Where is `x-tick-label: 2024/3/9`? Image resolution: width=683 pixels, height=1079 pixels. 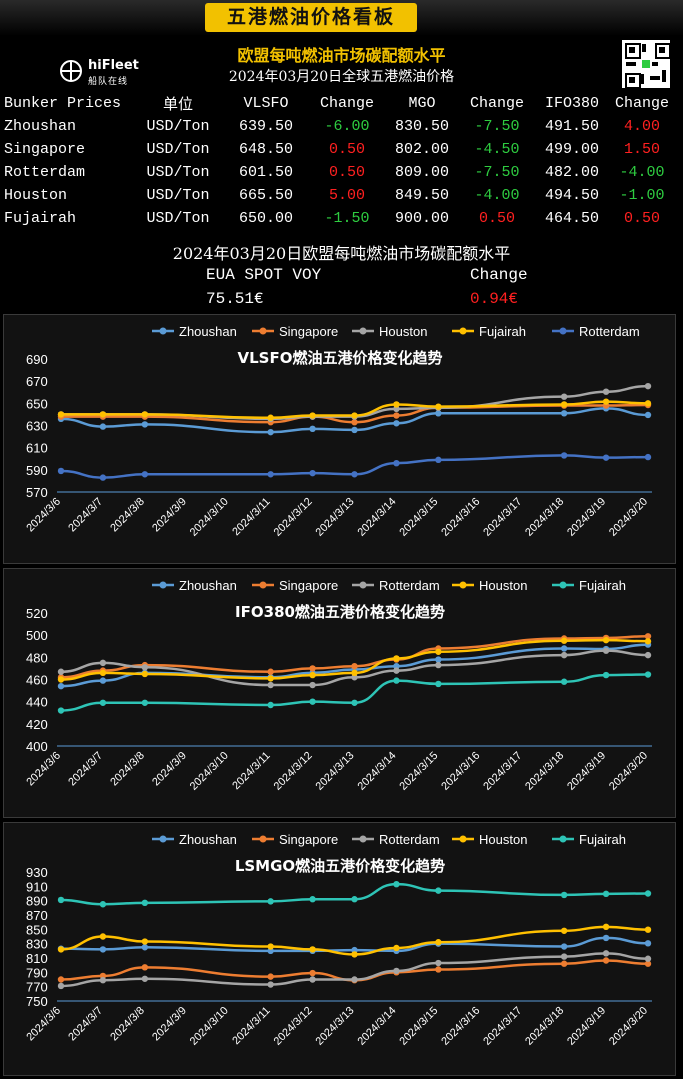
x-tick-label: 2024/3/9 is located at coordinates (169, 769).